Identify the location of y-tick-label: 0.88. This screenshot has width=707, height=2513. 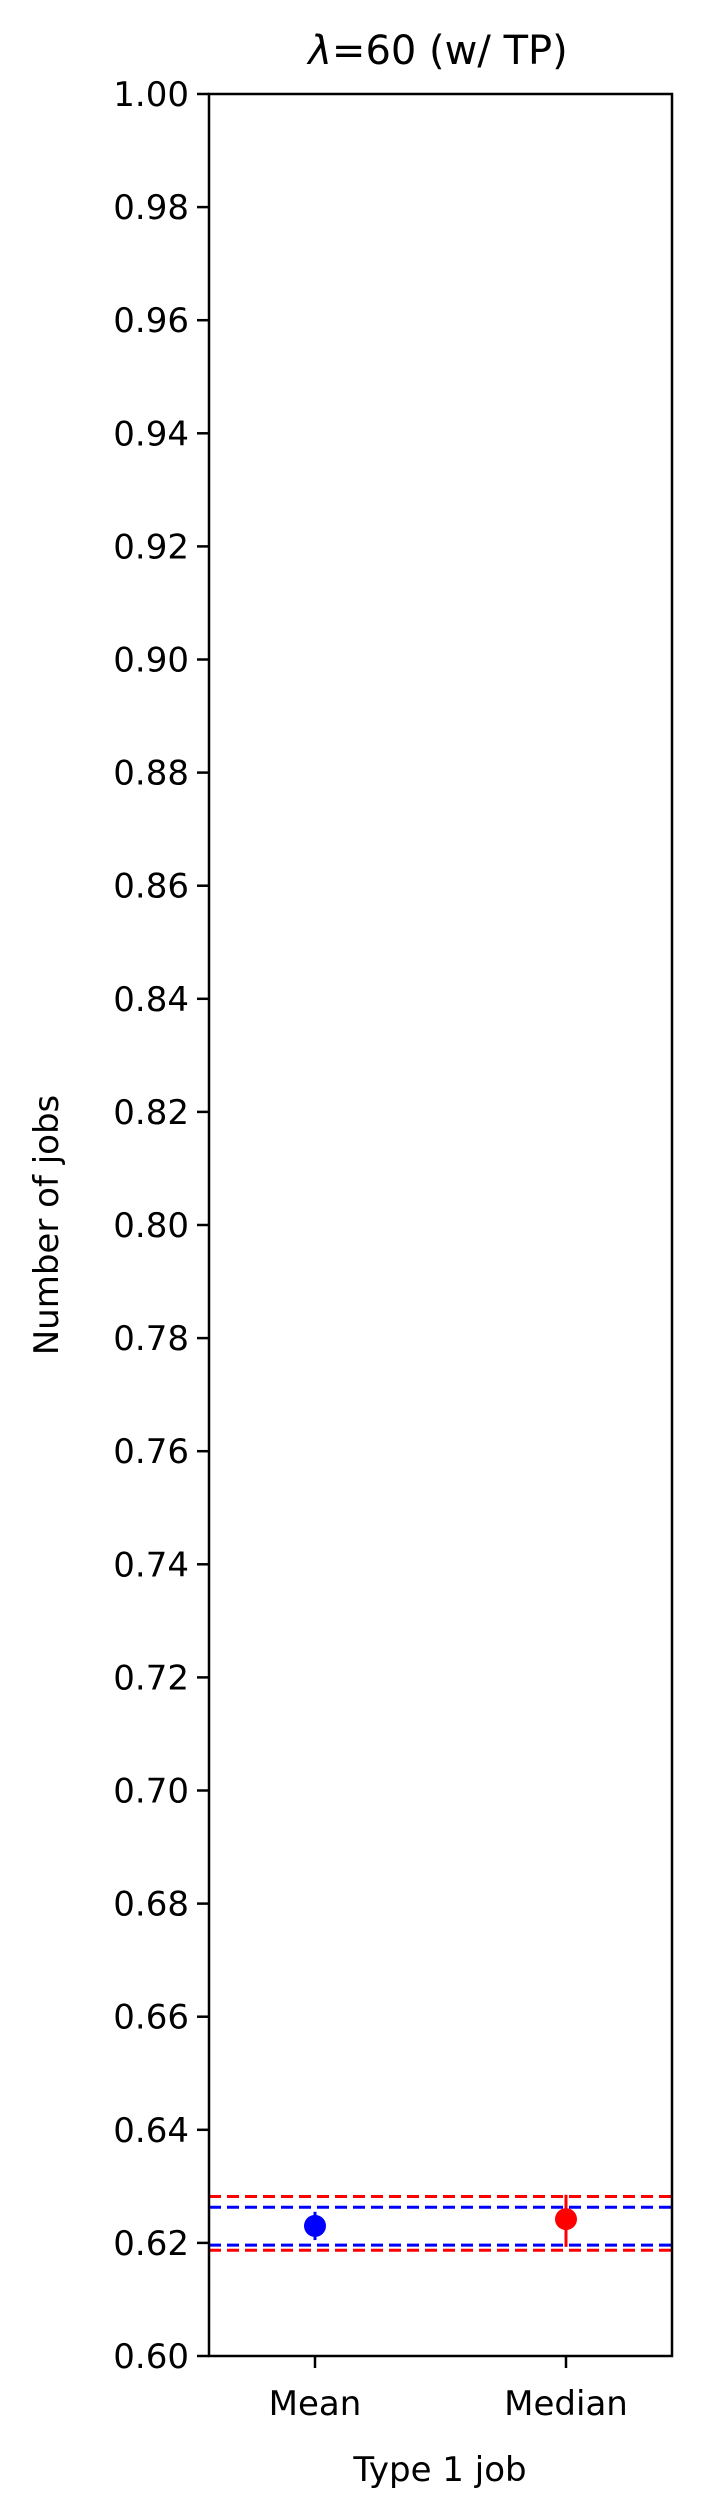
(151, 774).